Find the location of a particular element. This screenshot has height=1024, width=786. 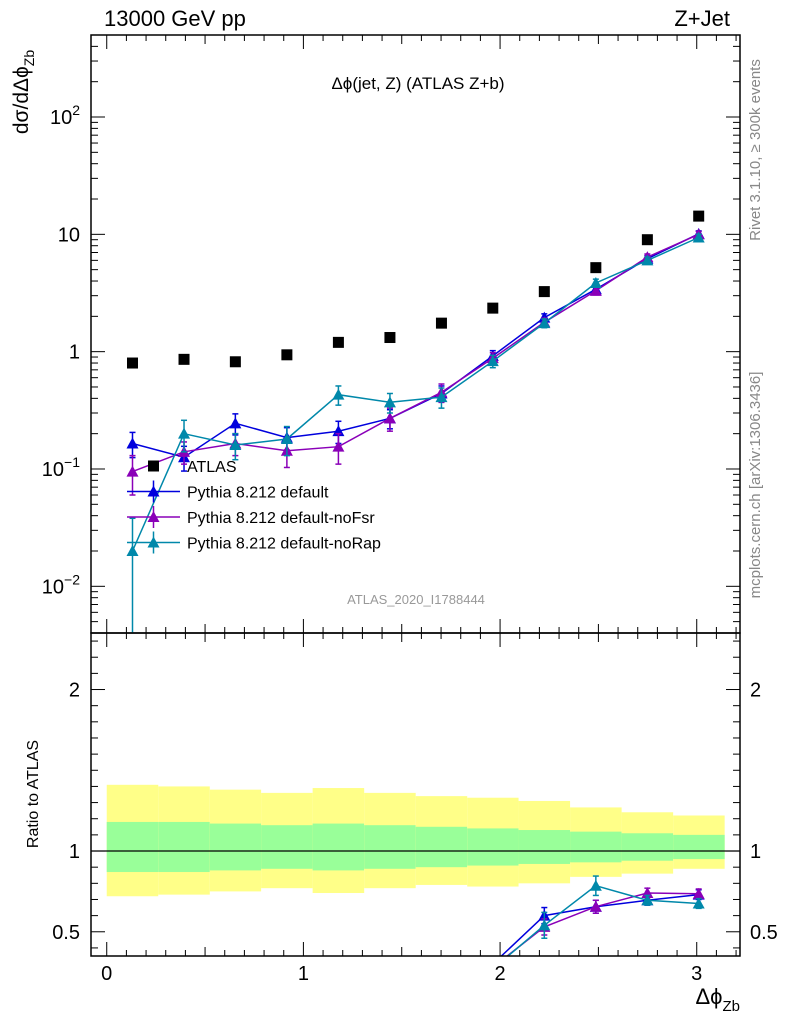

y-tick-label: 10² is located at coordinates (65, 115).